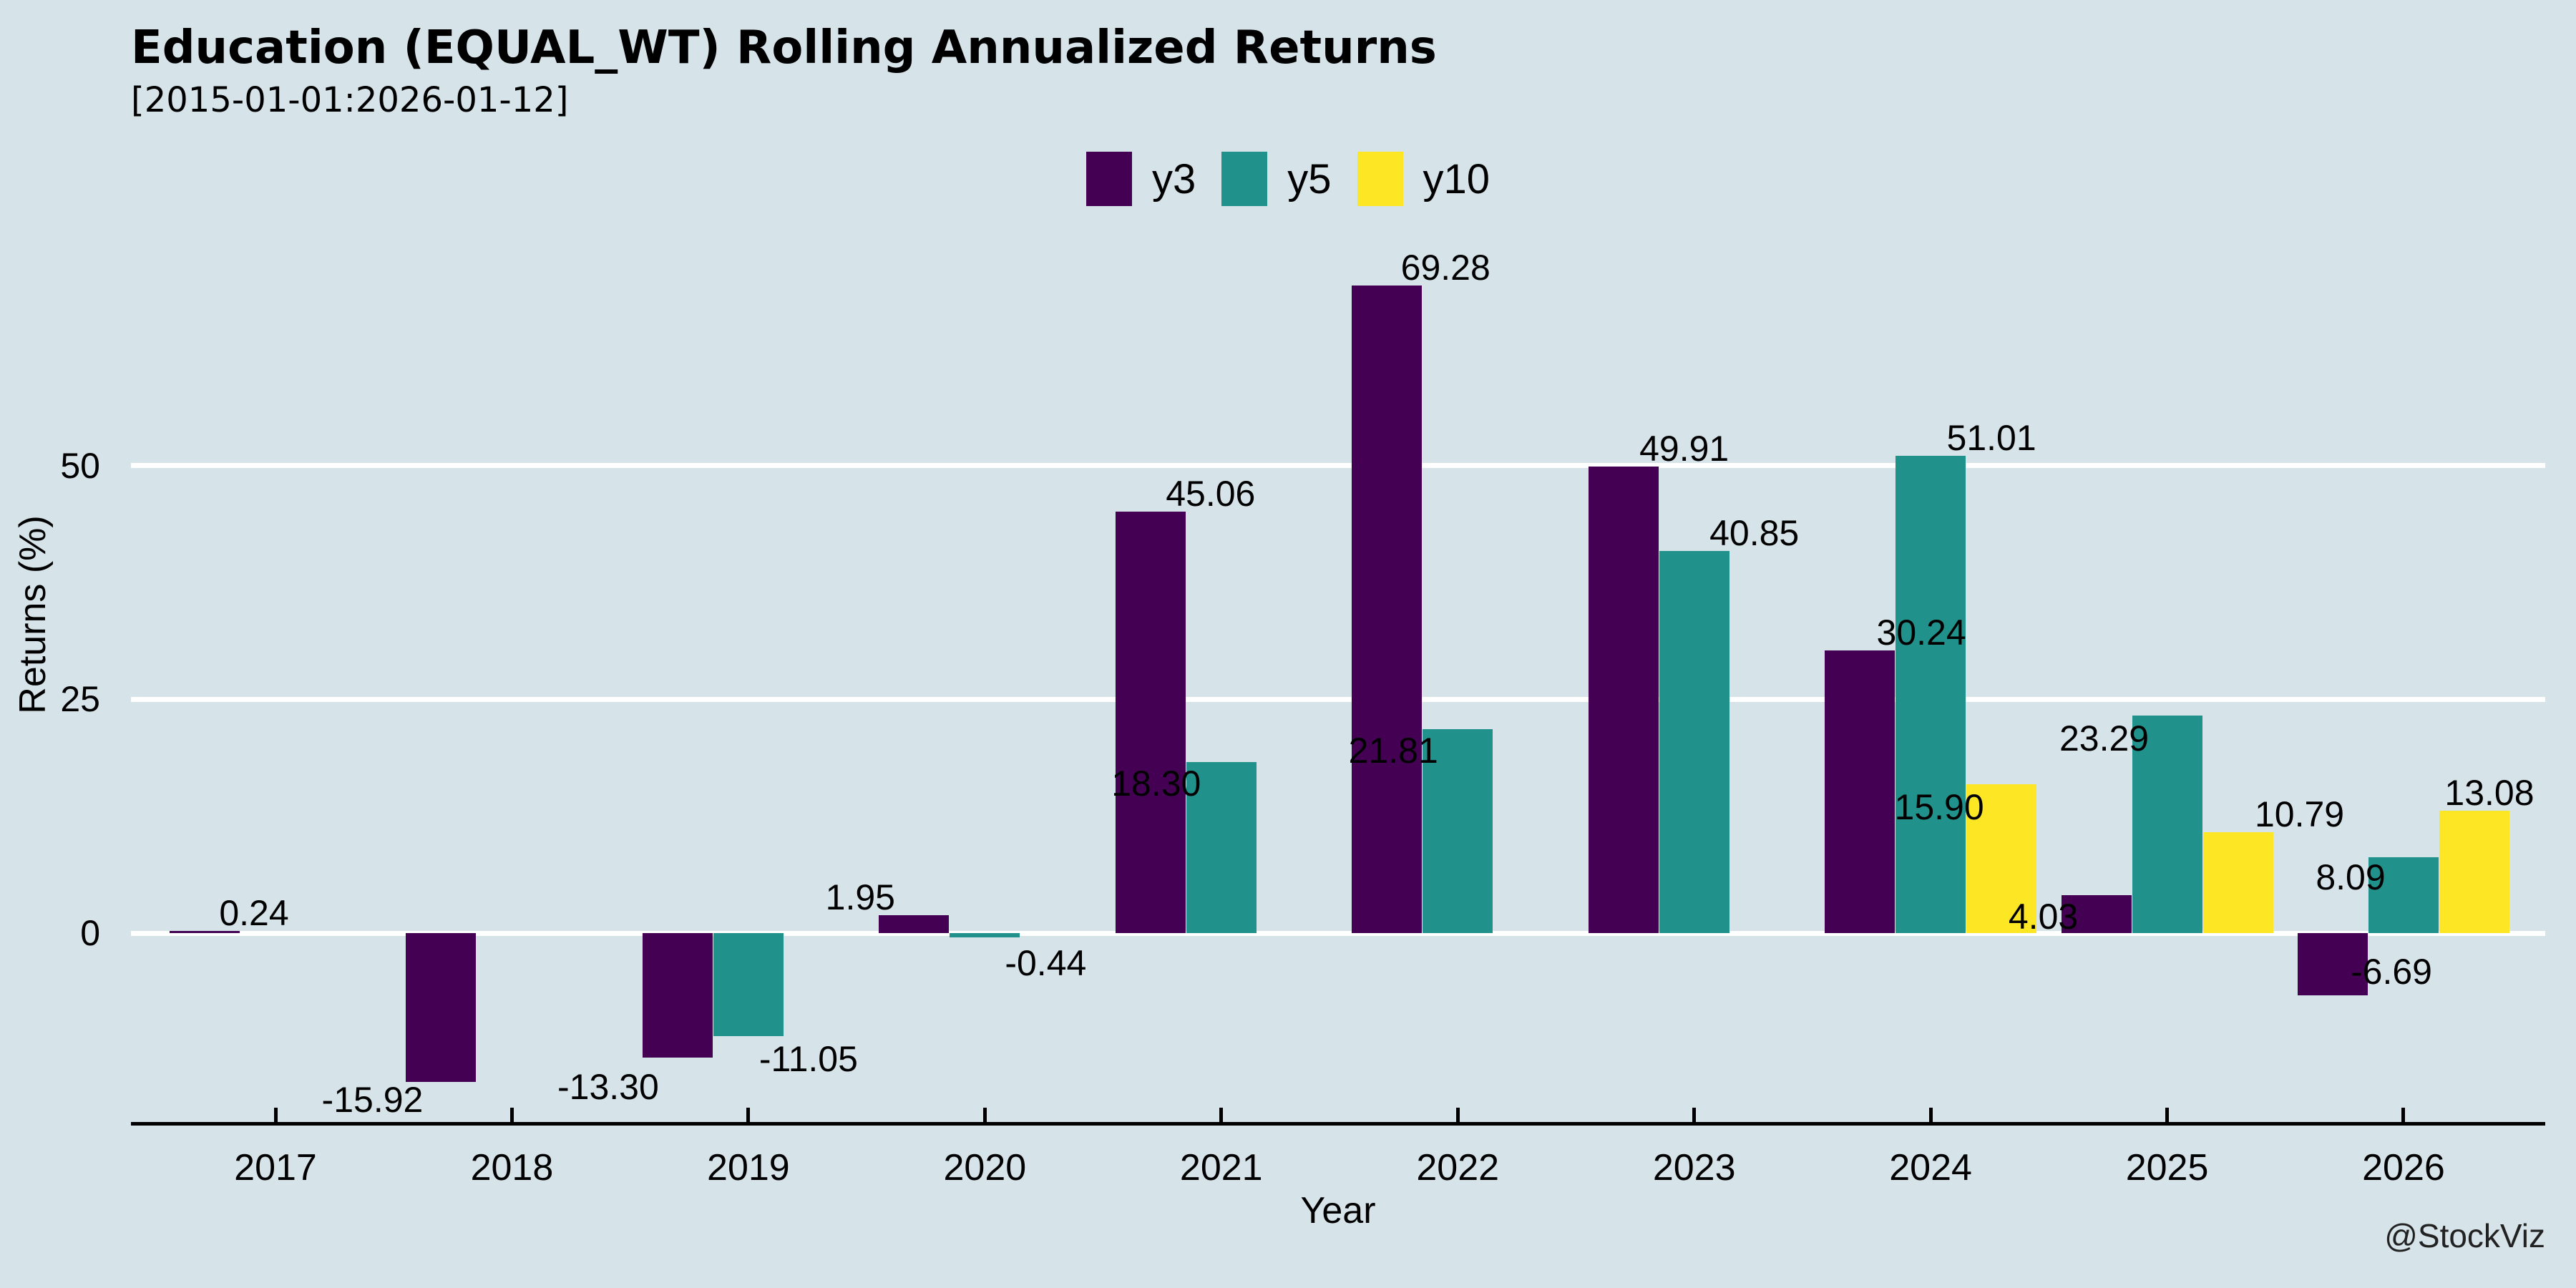 This screenshot has width=2576, height=1288. Describe the element at coordinates (748, 1168) in the screenshot. I see `x-tick-label-2019: 2019` at that location.